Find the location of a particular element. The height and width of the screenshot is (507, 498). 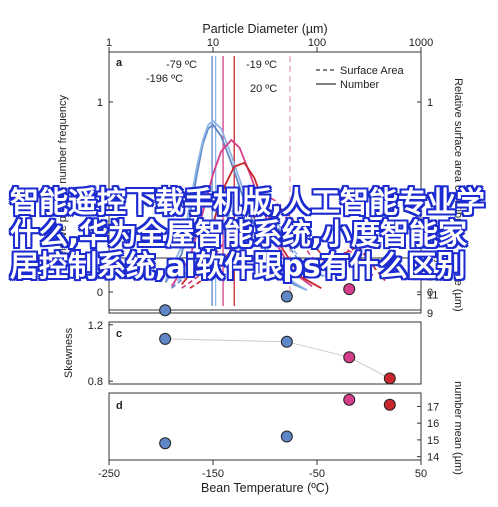

left-tick-label: 0 is located at coordinates (100, 293).